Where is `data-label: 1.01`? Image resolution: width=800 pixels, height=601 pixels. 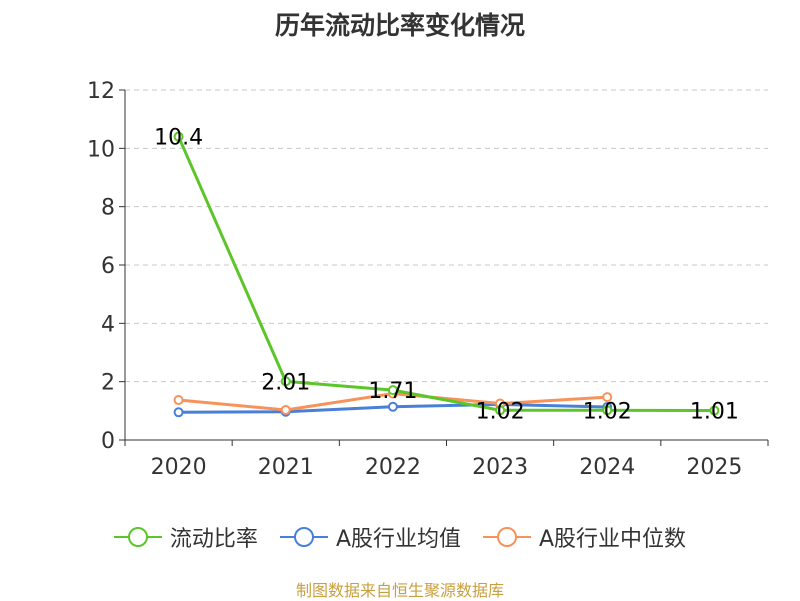
data-label: 1.01 is located at coordinates (714, 412).